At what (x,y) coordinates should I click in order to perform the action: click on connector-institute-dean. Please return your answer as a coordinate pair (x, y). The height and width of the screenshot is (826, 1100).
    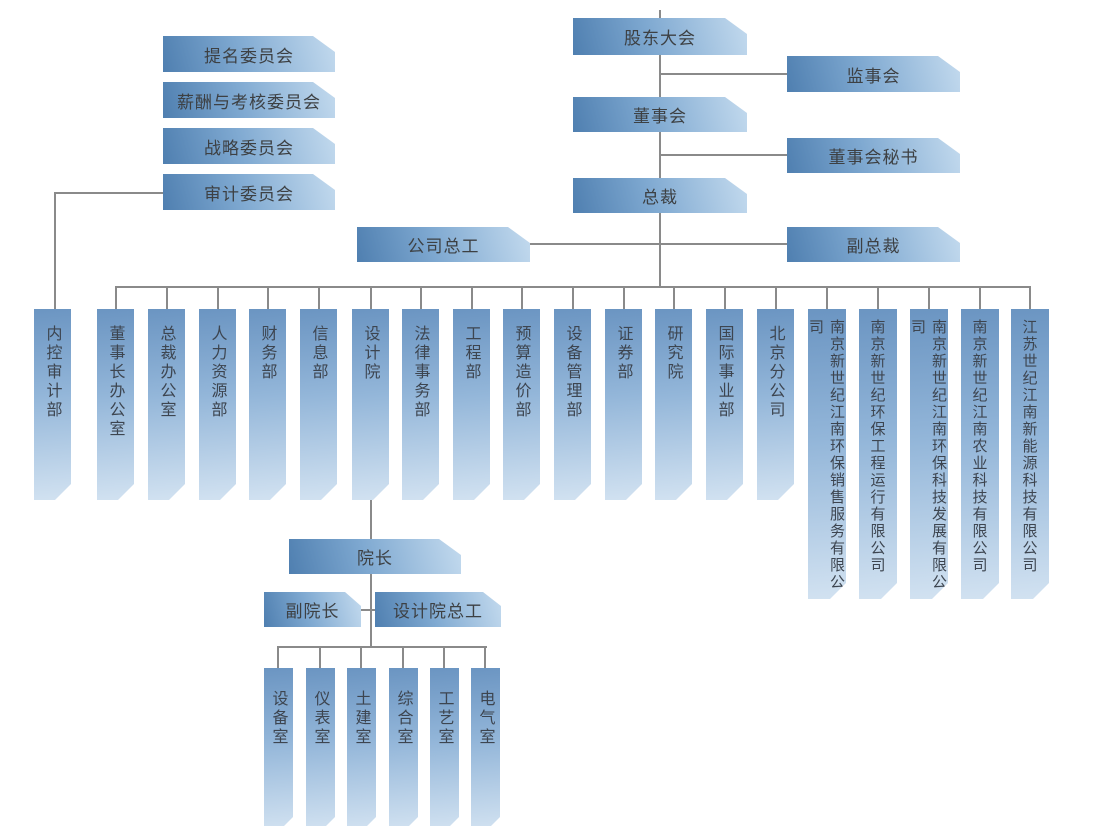
    Looking at the image, I should click on (371, 512).